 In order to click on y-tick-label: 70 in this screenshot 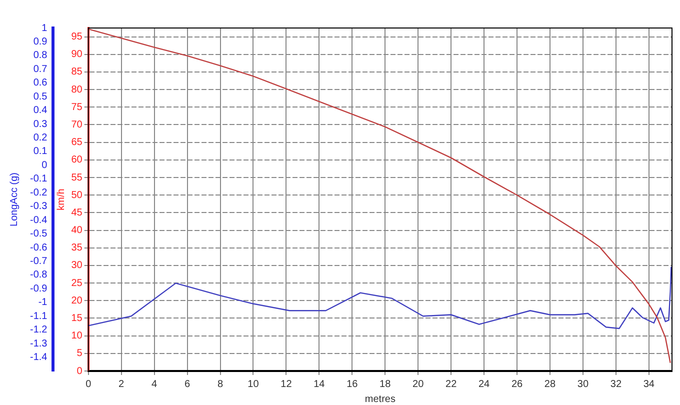, I will do `click(77, 124)`.